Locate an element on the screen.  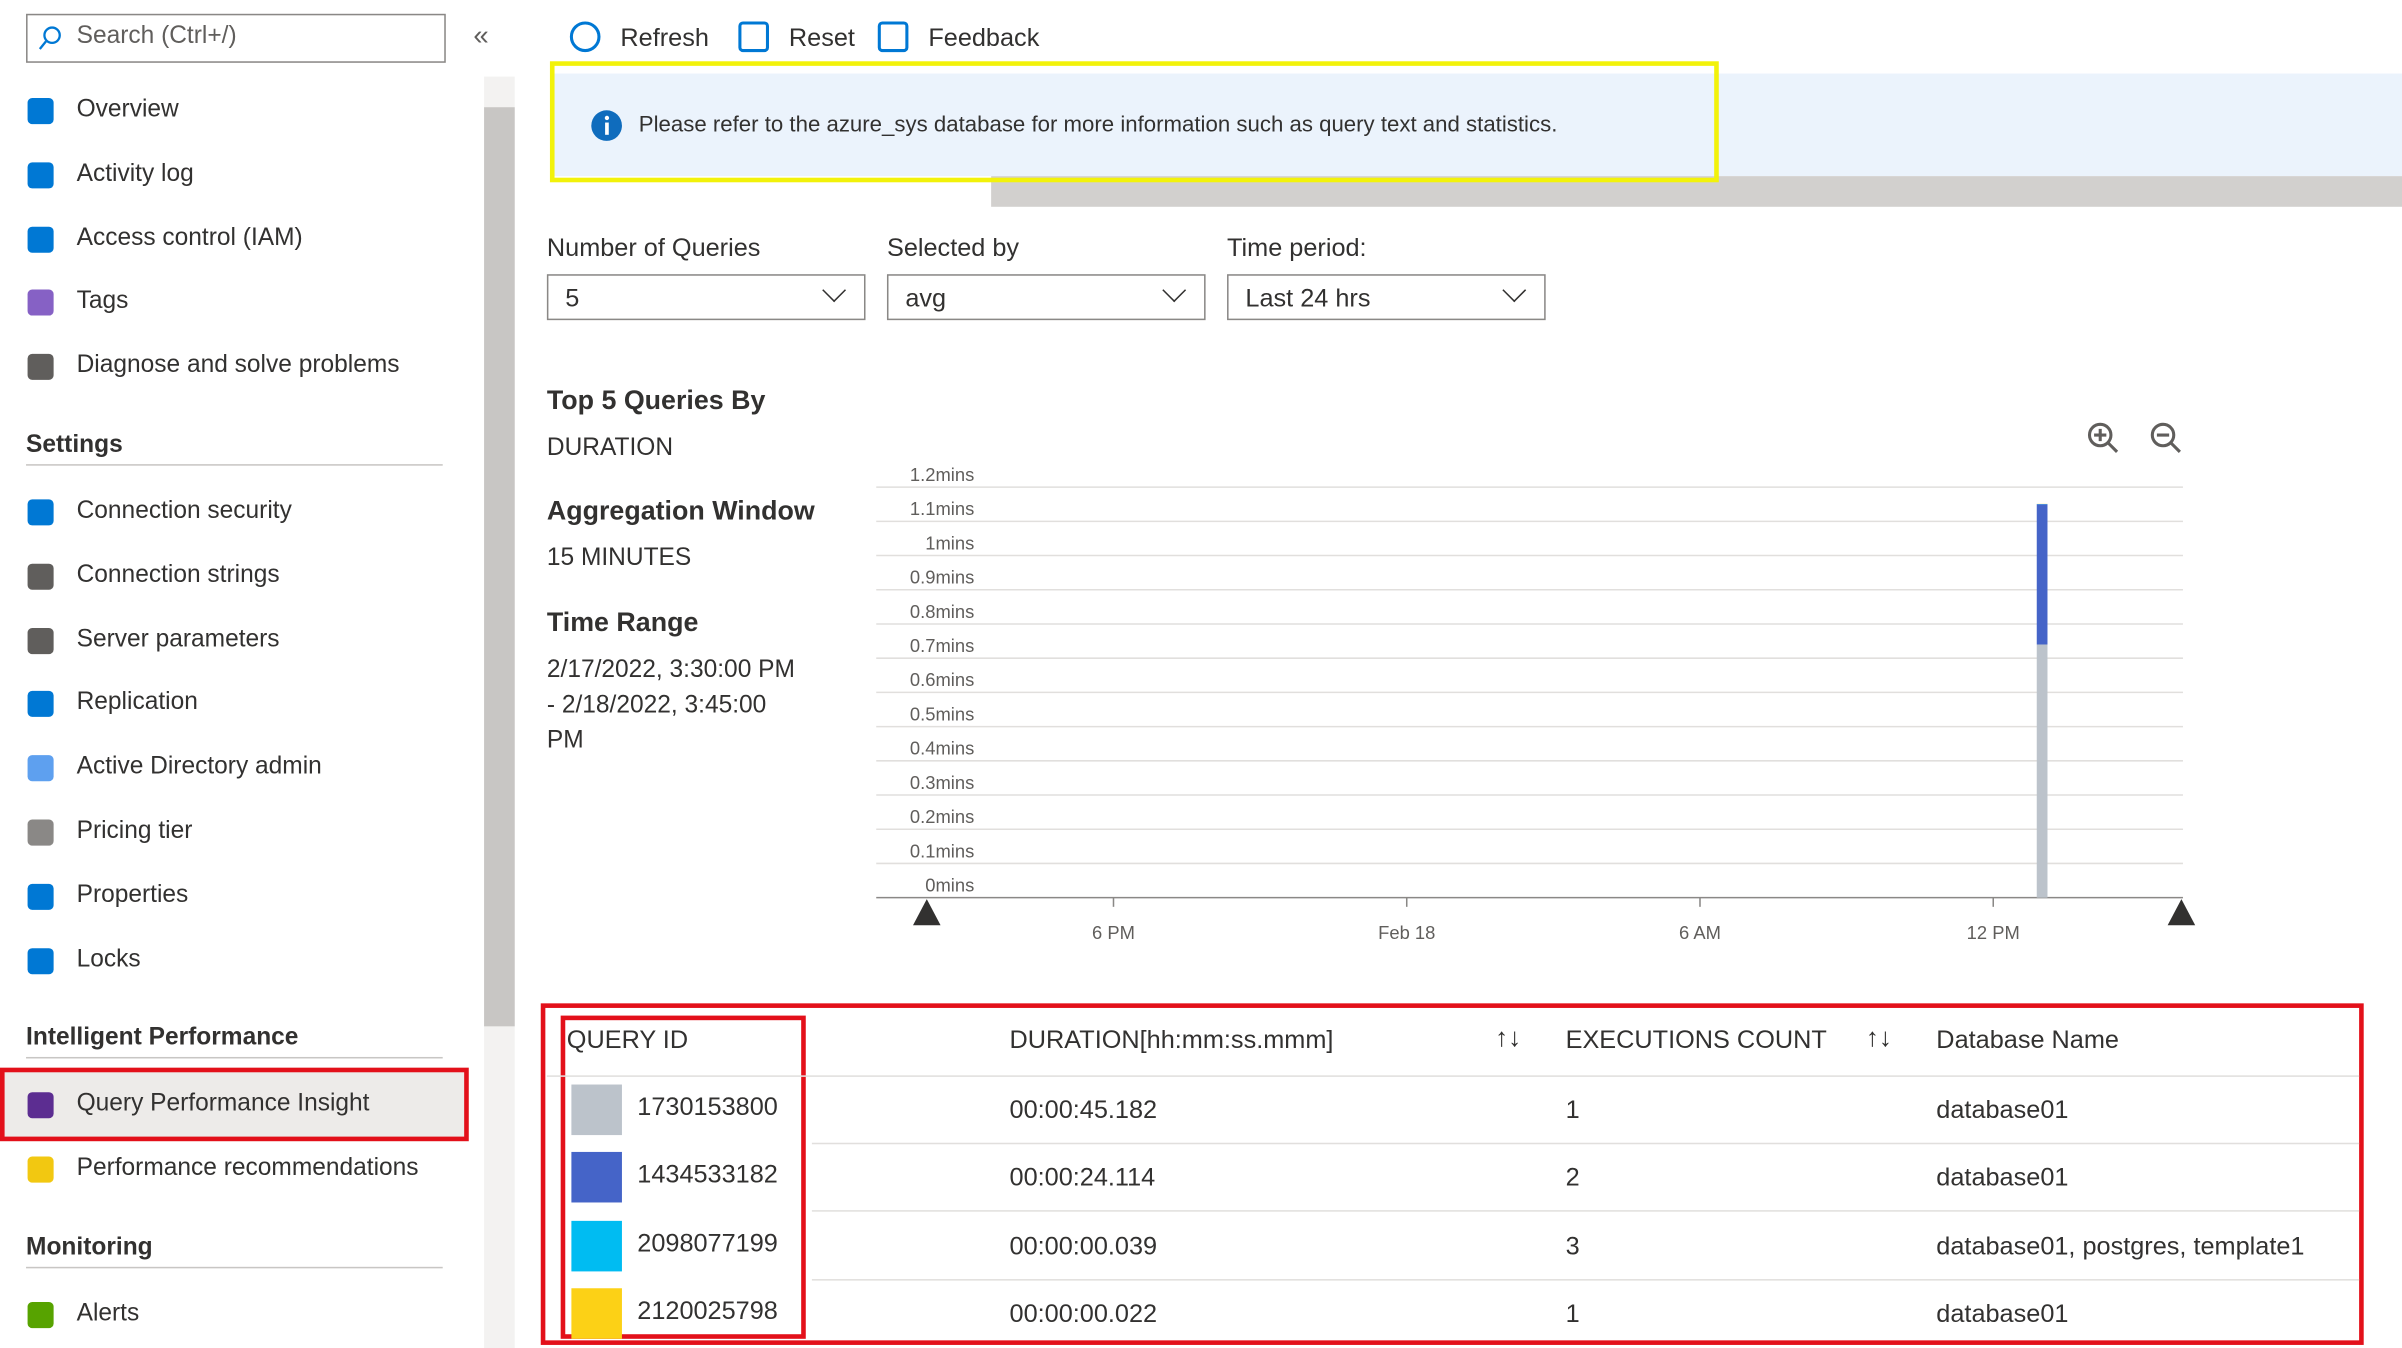
menu-item: Properties is located at coordinates (132, 895).